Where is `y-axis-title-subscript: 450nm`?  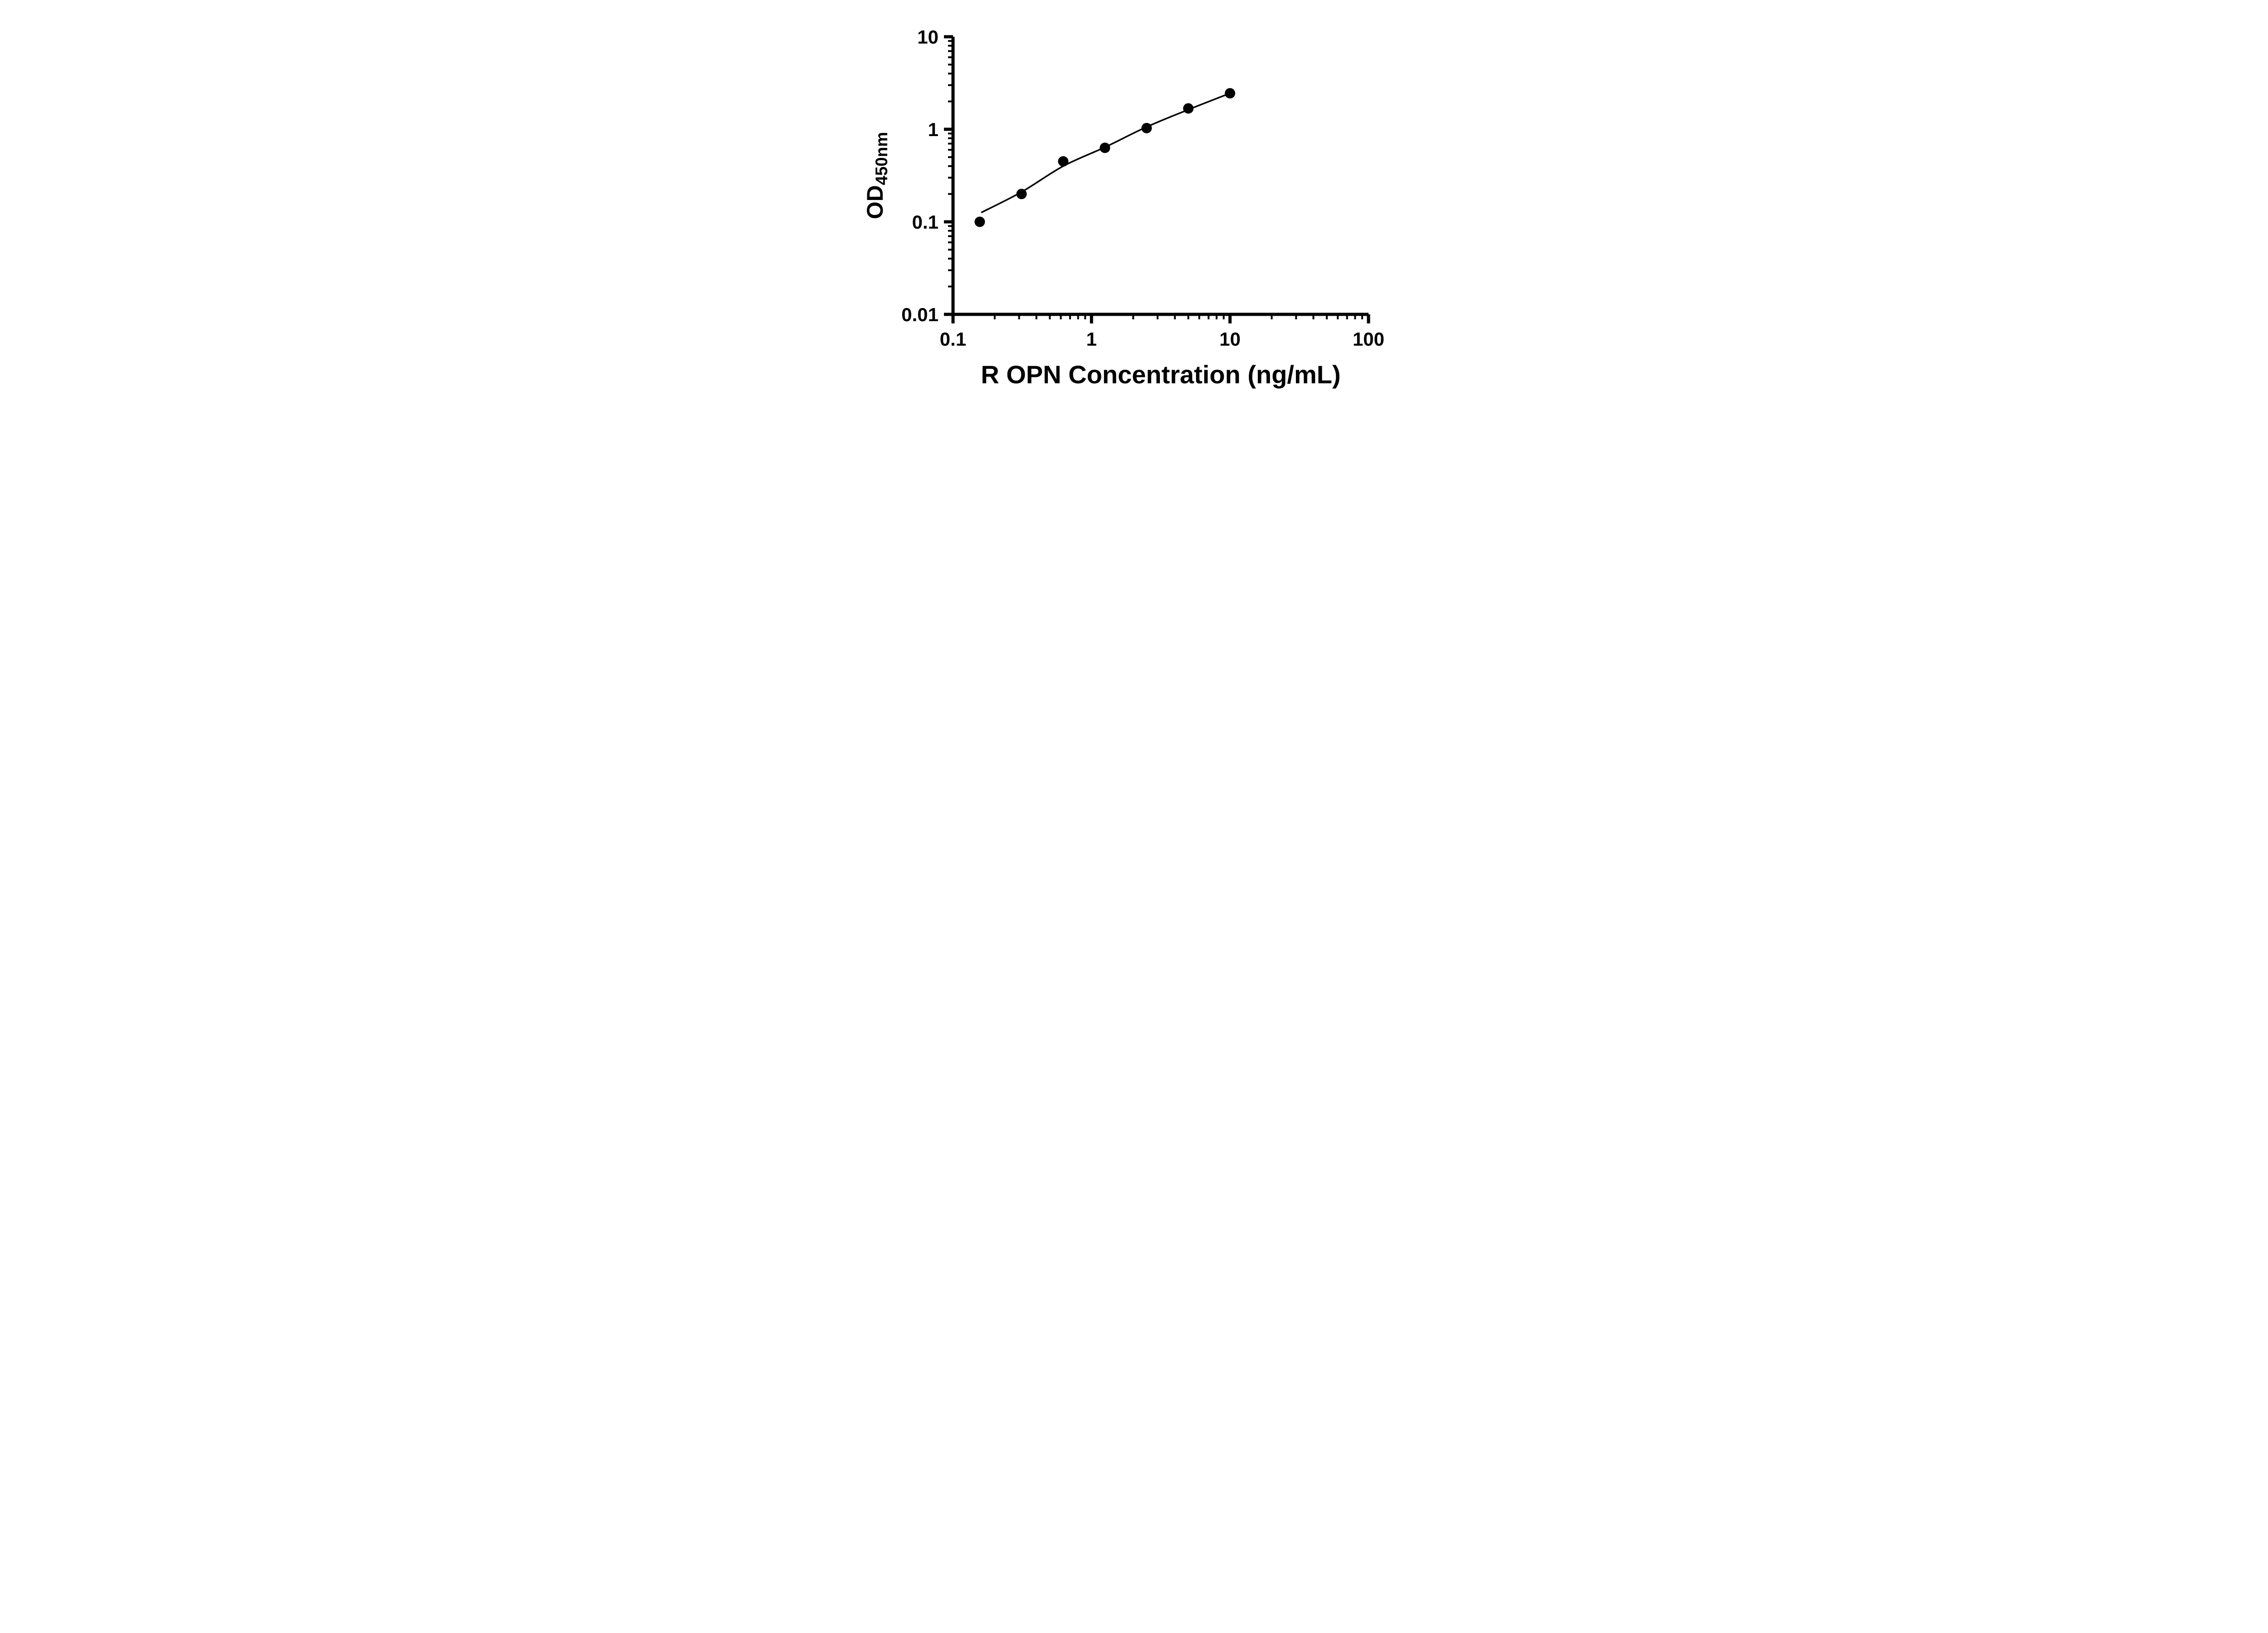 y-axis-title-subscript: 450nm is located at coordinates (882, 158).